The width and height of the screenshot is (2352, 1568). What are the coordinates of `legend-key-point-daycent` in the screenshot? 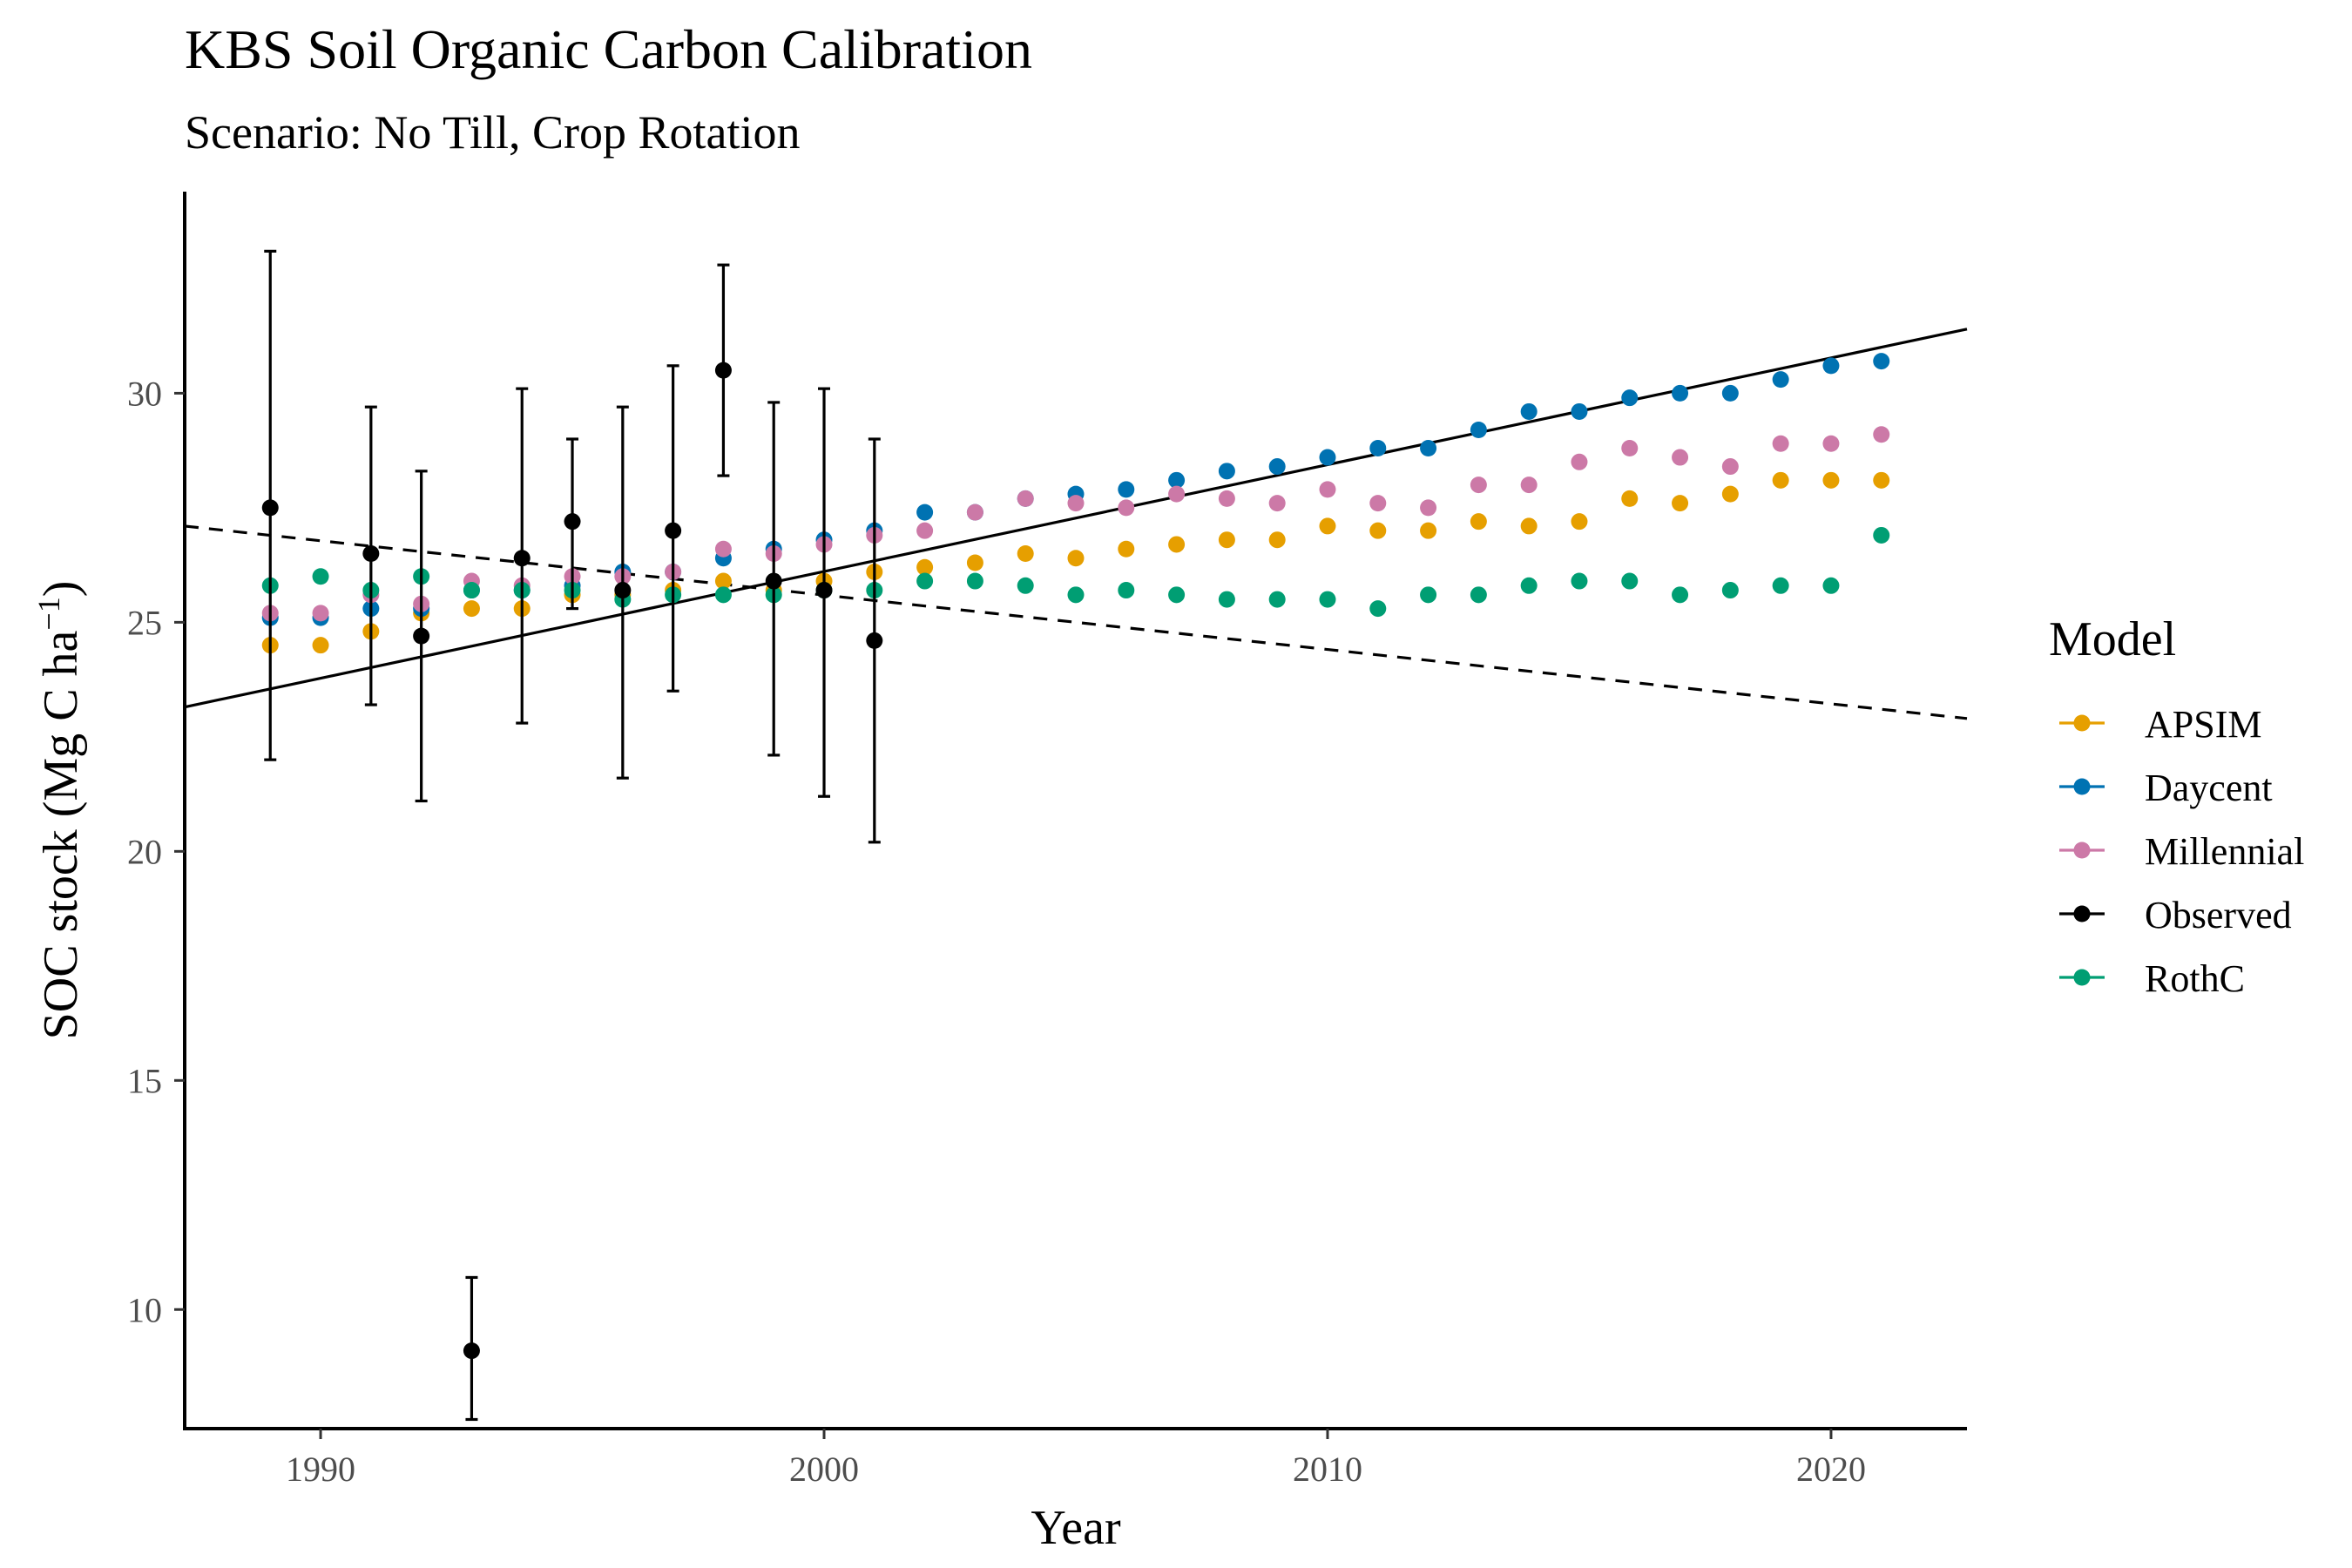 It's located at (2082, 786).